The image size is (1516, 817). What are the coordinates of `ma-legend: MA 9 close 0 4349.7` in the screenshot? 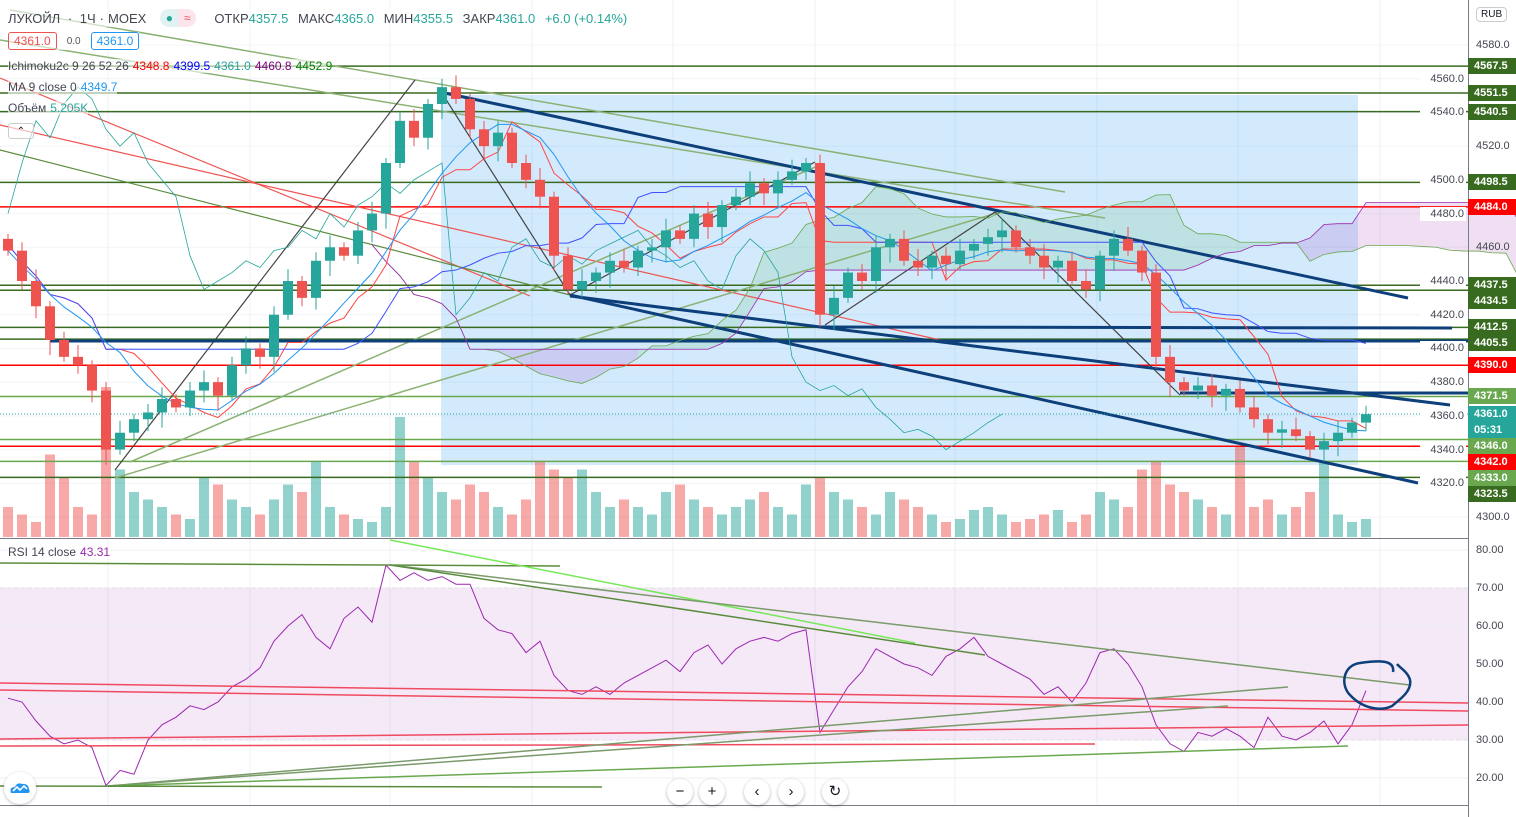 It's located at (63, 87).